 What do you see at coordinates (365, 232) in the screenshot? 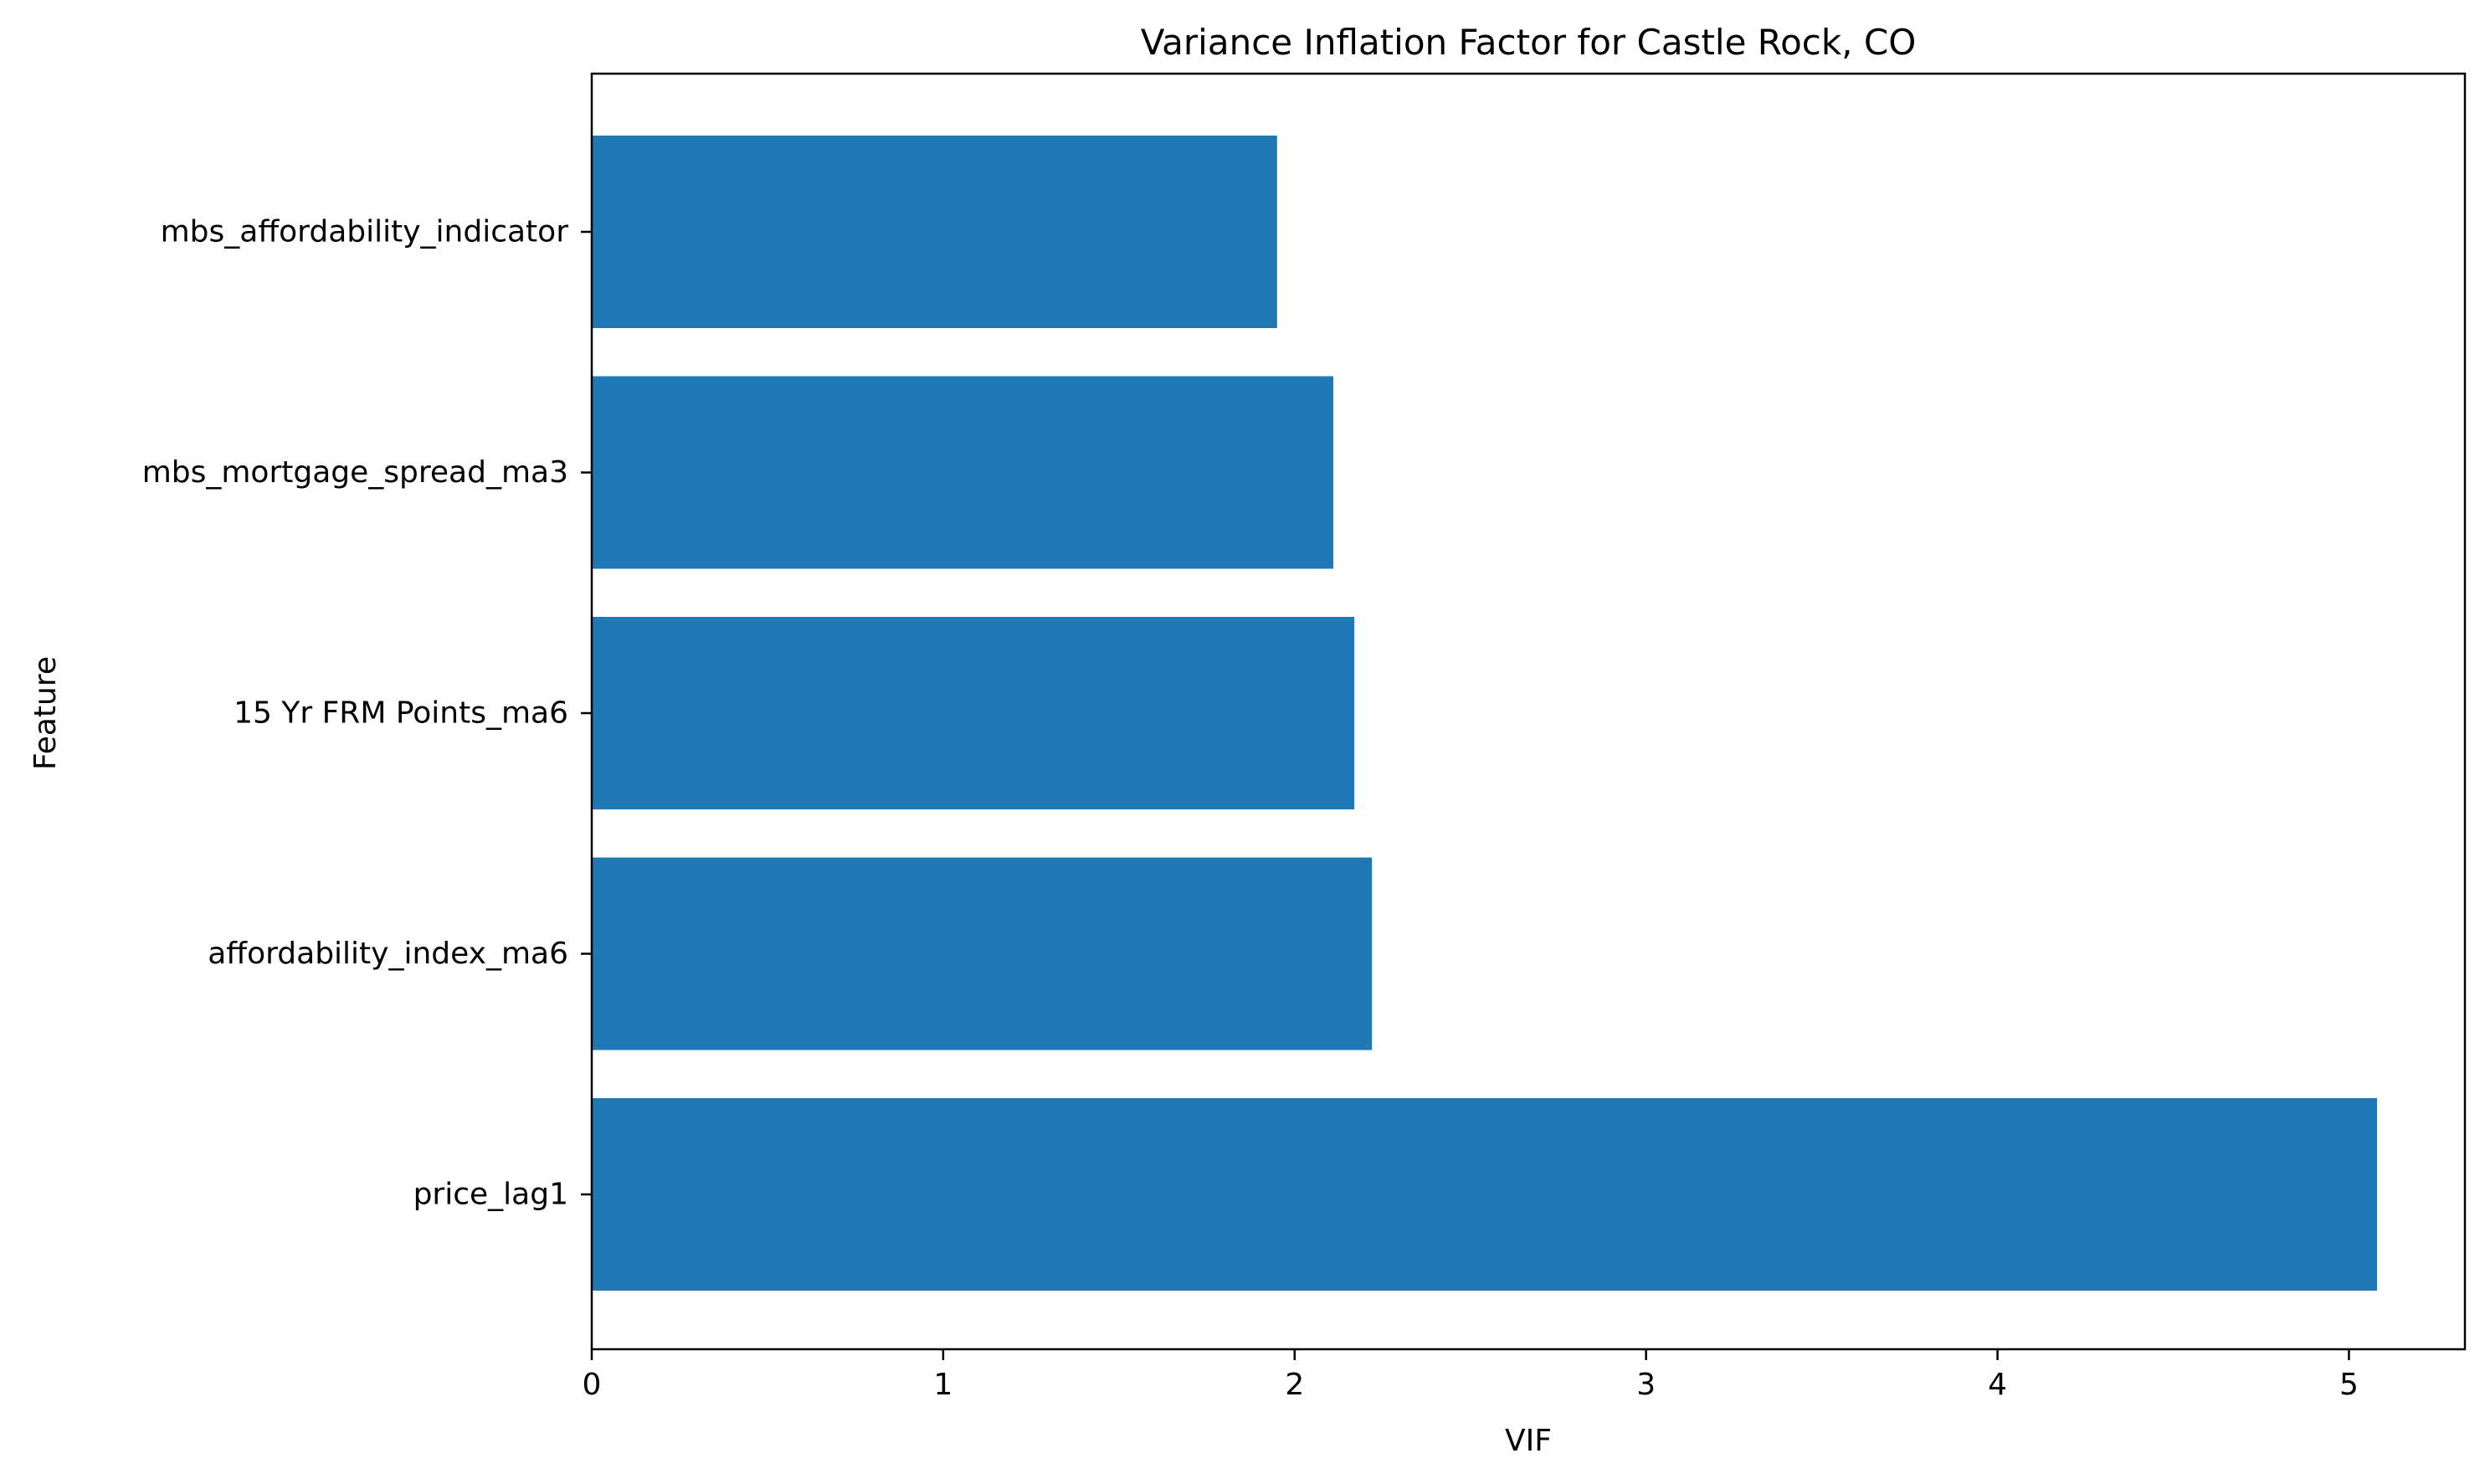
I see `y-tick-label: mbs_affordability_indicator` at bounding box center [365, 232].